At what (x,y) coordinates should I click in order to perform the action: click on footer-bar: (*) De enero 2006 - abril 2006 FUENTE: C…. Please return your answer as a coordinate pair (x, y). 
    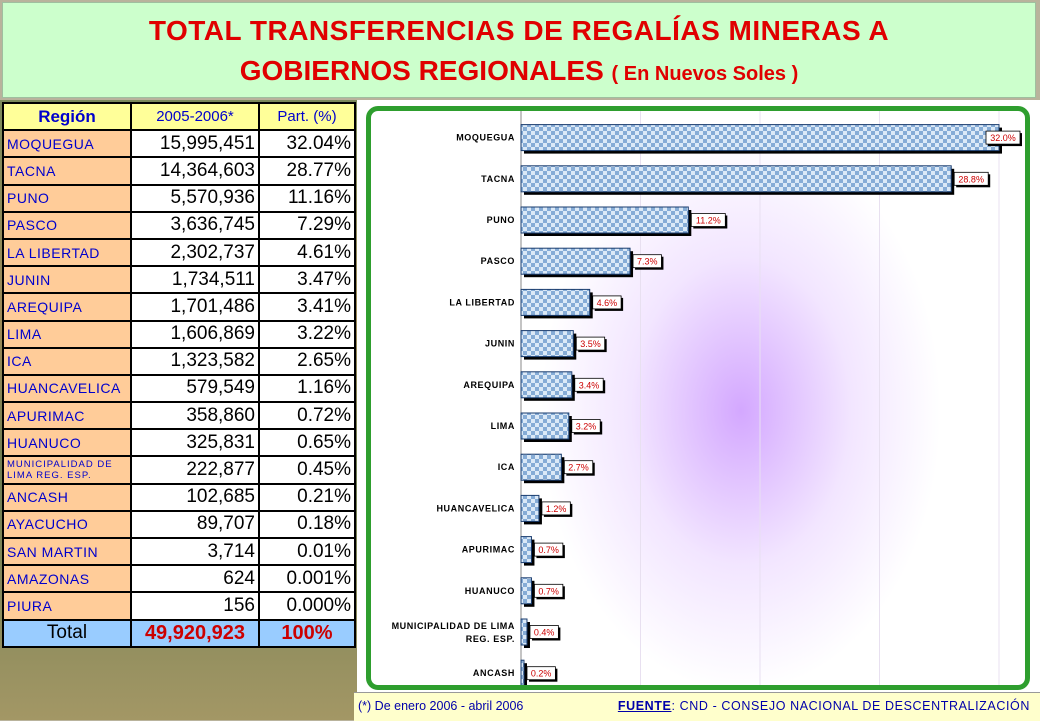
    Looking at the image, I should click on (697, 706).